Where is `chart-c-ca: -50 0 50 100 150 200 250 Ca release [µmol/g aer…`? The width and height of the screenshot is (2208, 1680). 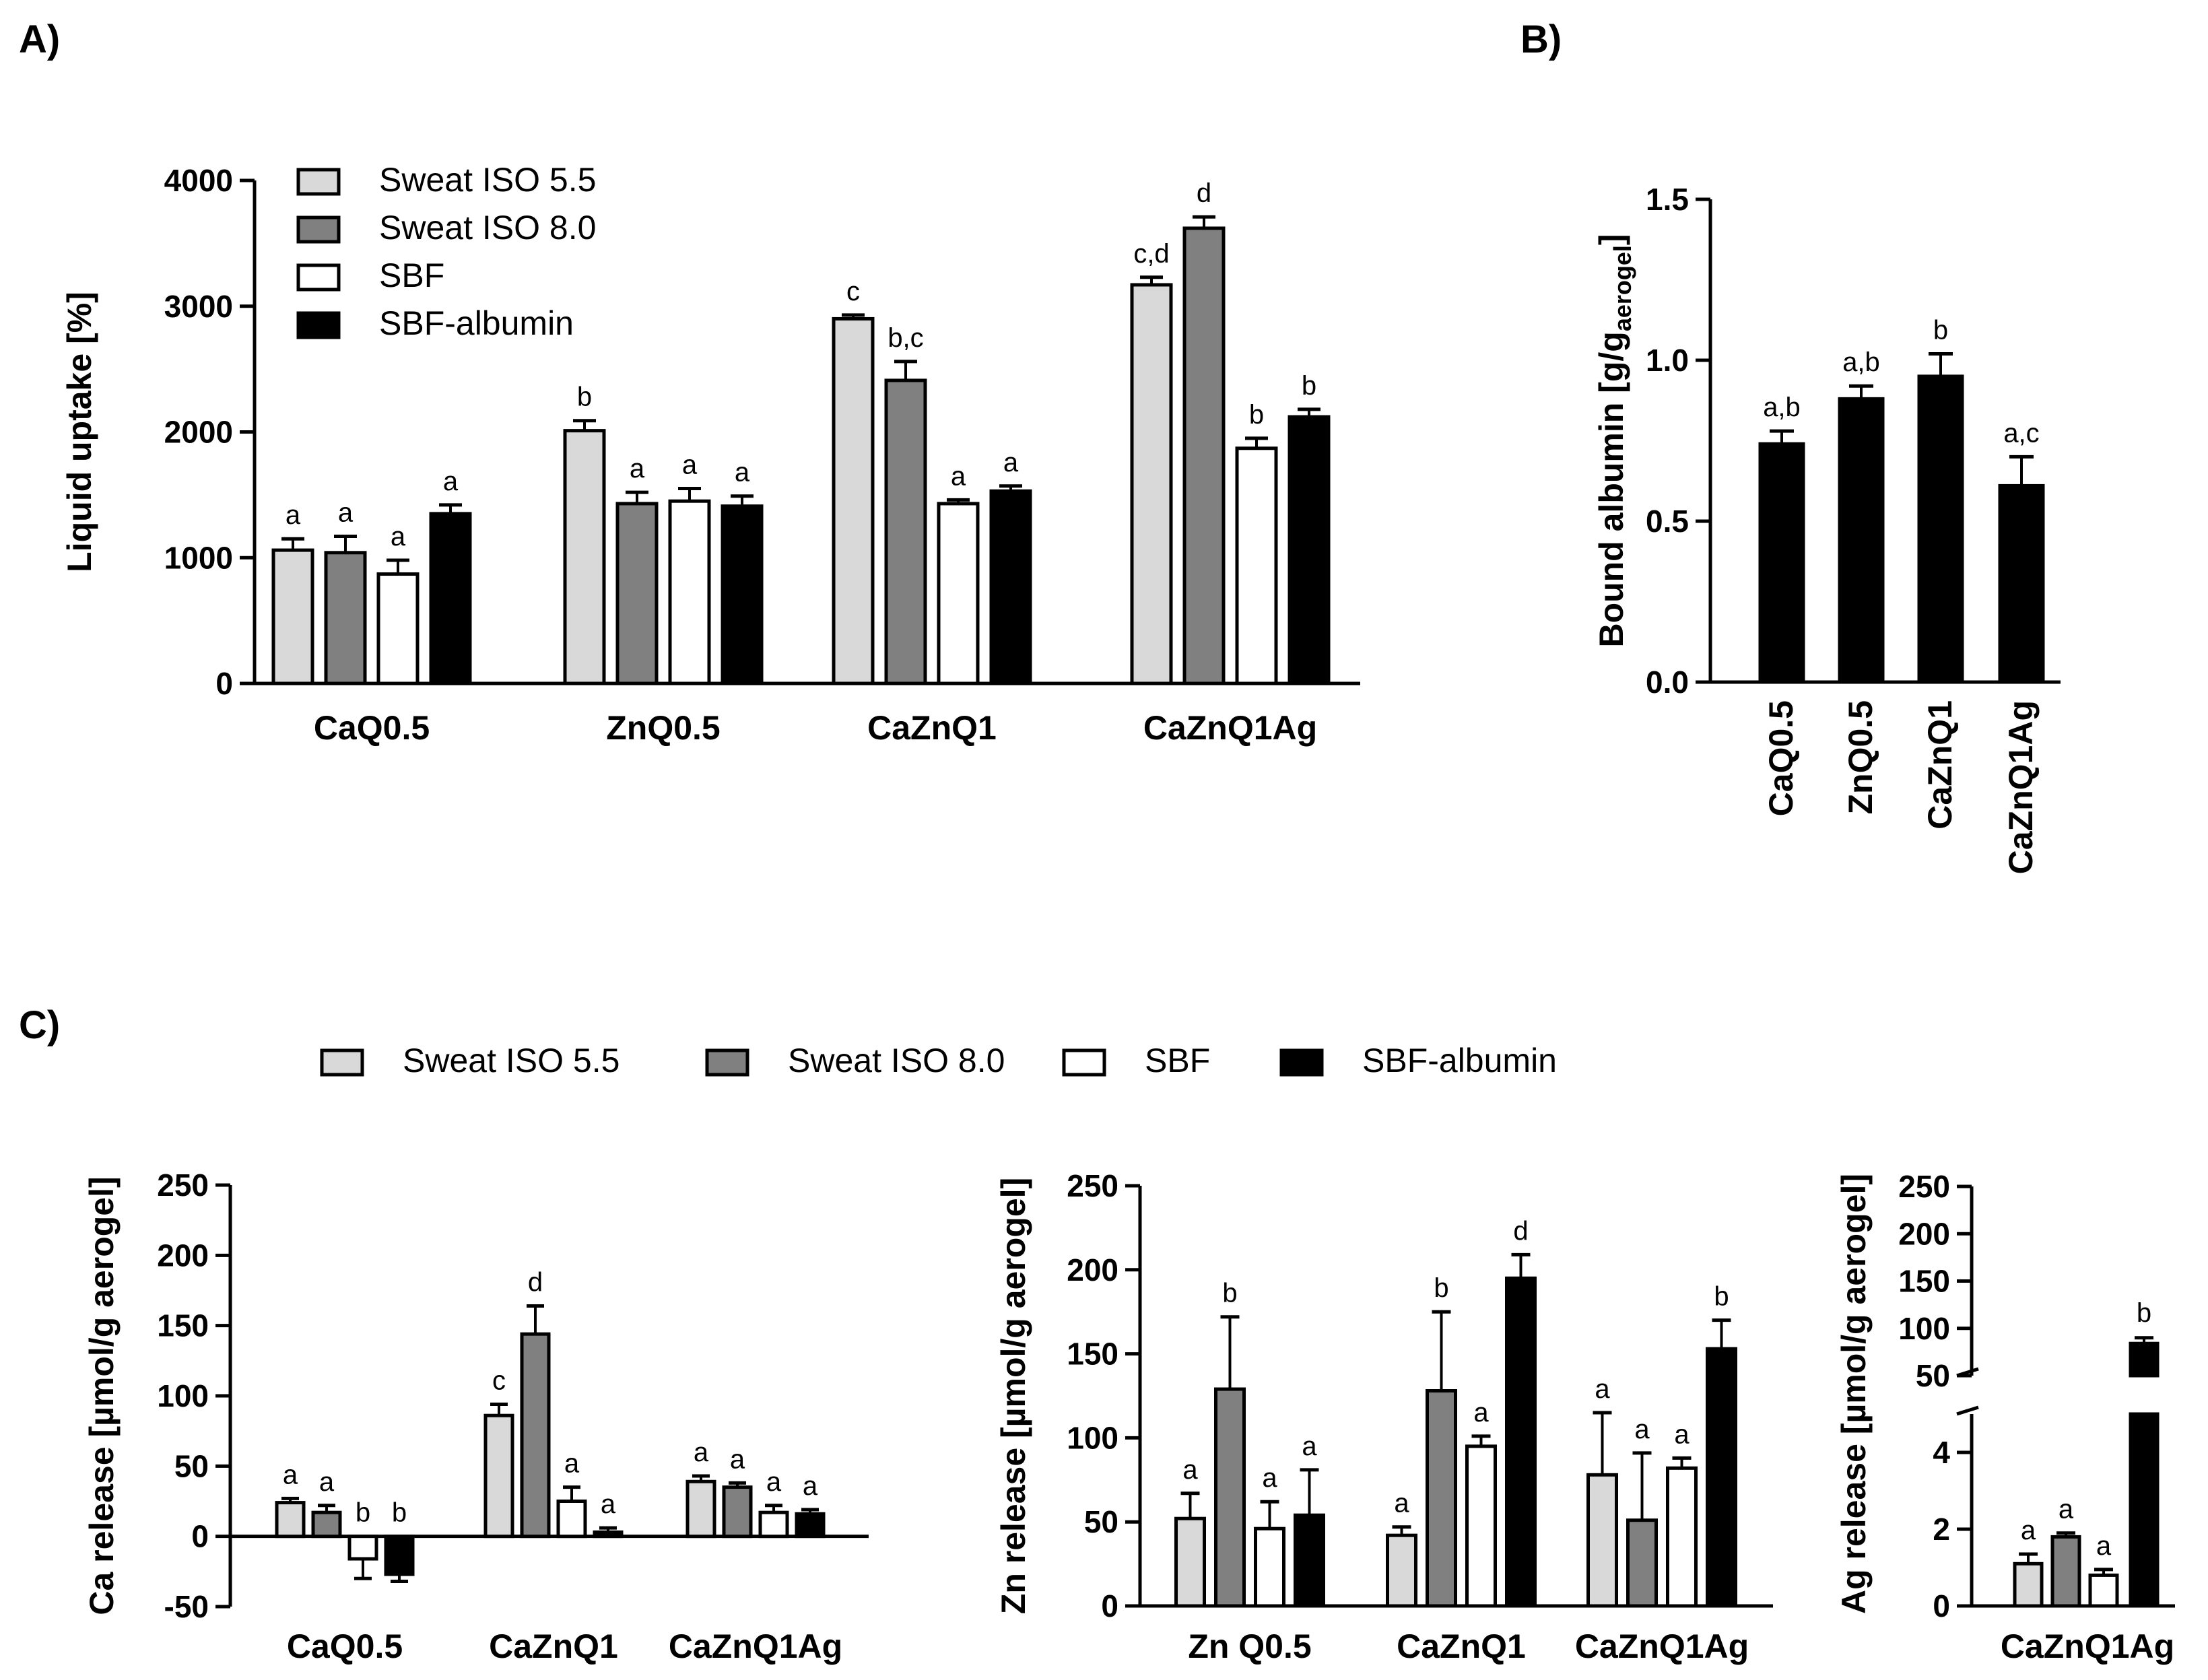
chart-c-ca: -50 0 50 100 150 200 250 Ca release [µmol/g aer… is located at coordinates (476, 1417).